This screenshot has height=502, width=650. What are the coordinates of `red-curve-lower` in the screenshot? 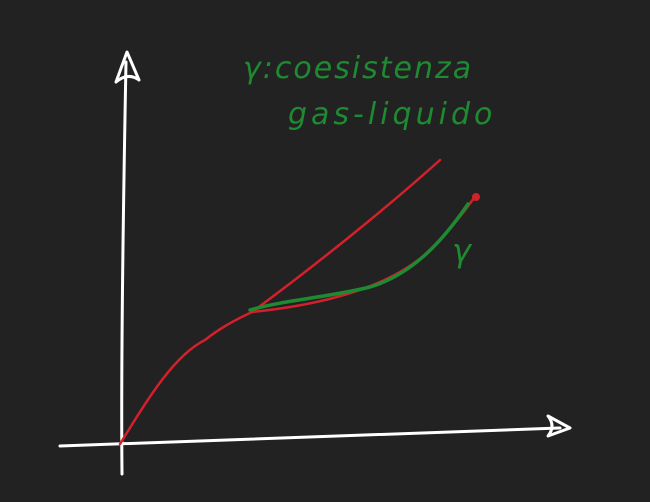 It's located at (186, 378).